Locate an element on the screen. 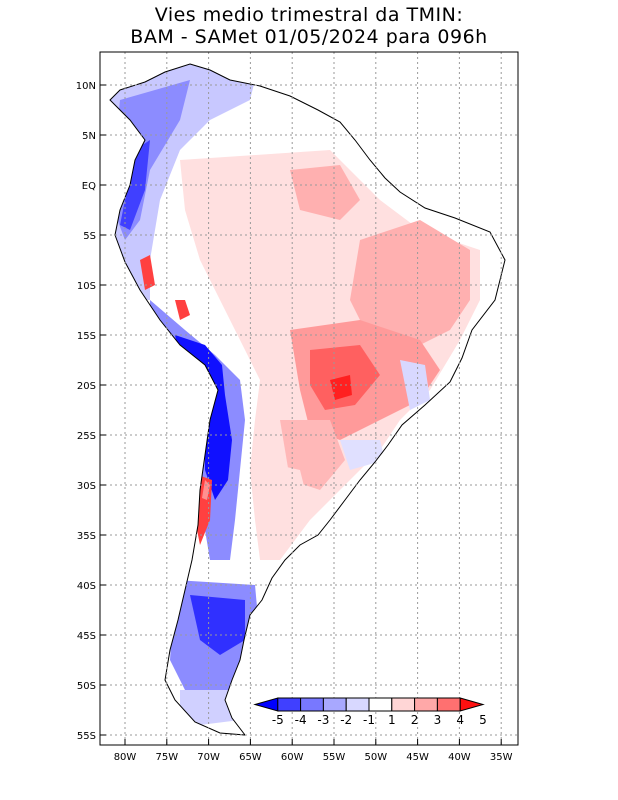 This screenshot has width=618, height=800. map-title-line1: Vies medio trimestral da TMIN: is located at coordinates (309, 15).